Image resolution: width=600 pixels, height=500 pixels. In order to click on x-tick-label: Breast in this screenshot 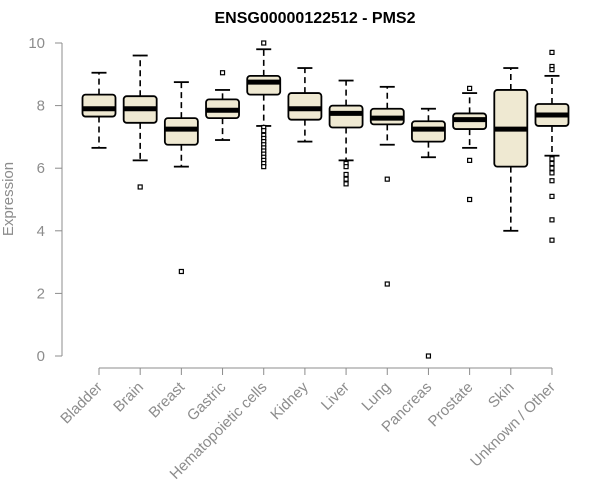, I will do `click(167, 399)`.